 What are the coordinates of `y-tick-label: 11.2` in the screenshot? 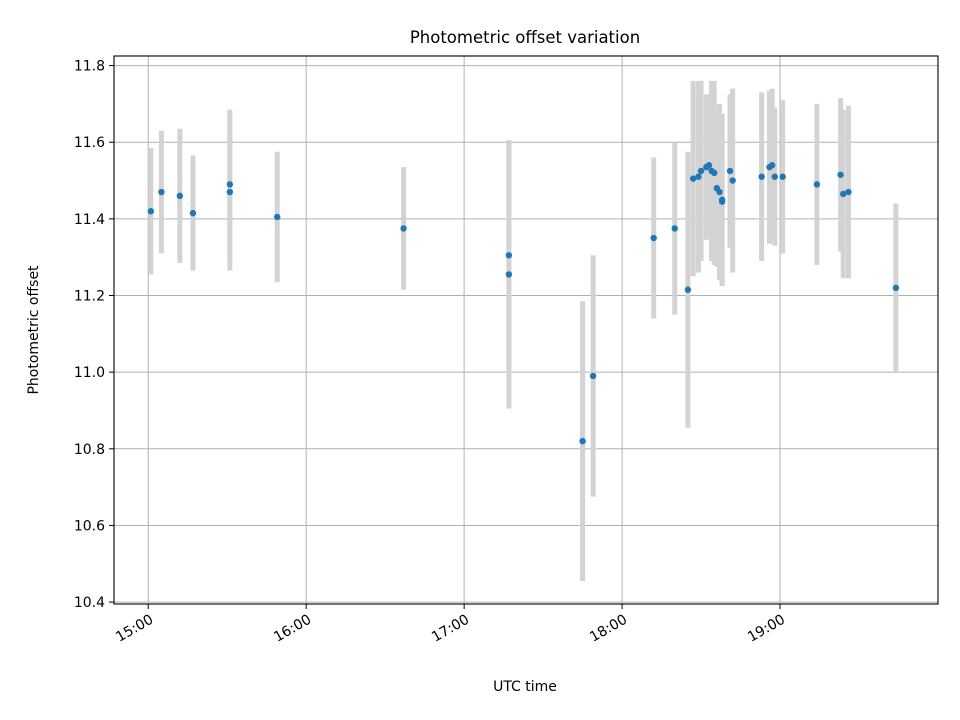 It's located at (89, 297).